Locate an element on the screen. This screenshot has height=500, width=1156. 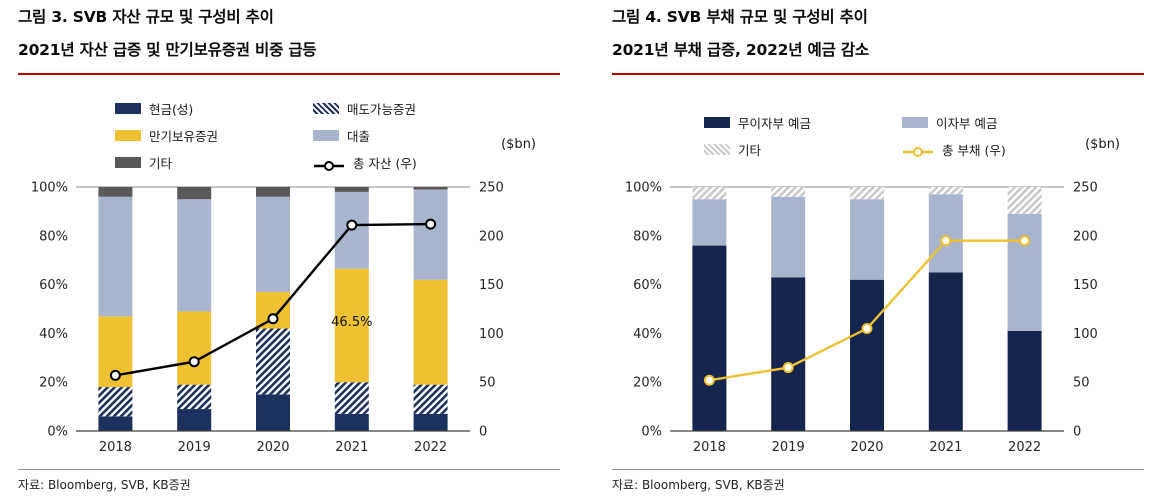
left-axis-tick-label: 0% is located at coordinates (57, 431).